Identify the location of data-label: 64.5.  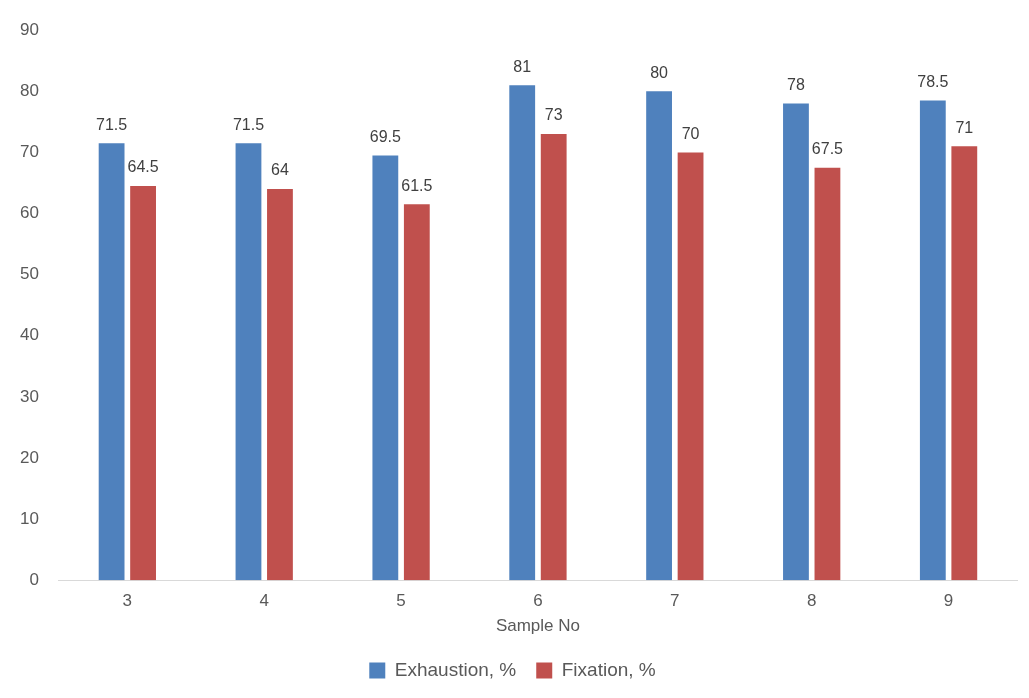
(143, 167).